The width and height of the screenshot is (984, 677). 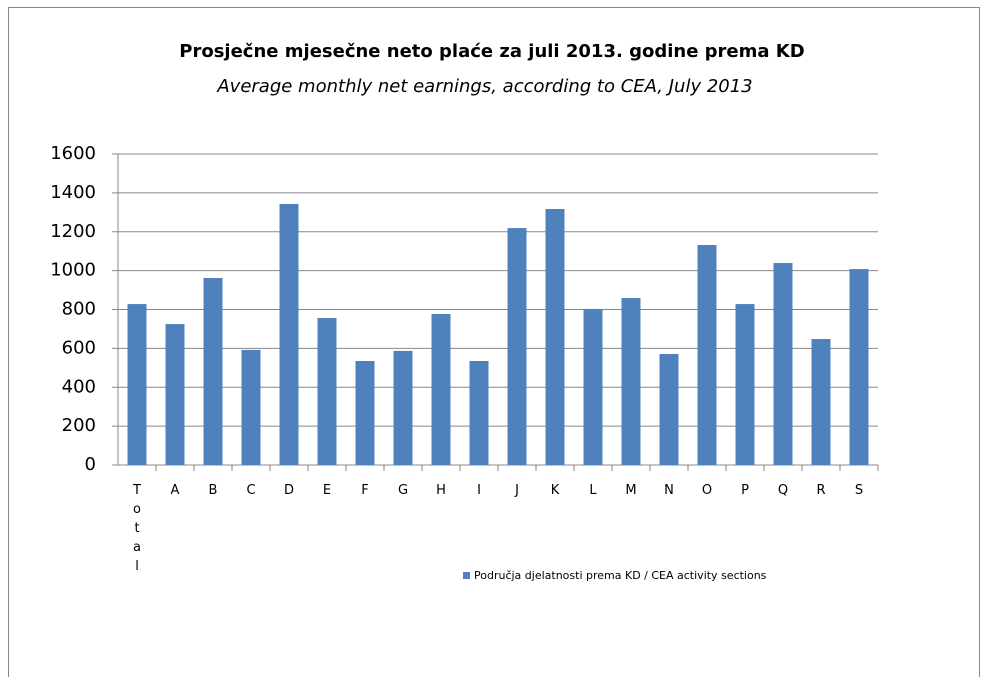 What do you see at coordinates (859, 492) in the screenshot?
I see `x-tick-label: S` at bounding box center [859, 492].